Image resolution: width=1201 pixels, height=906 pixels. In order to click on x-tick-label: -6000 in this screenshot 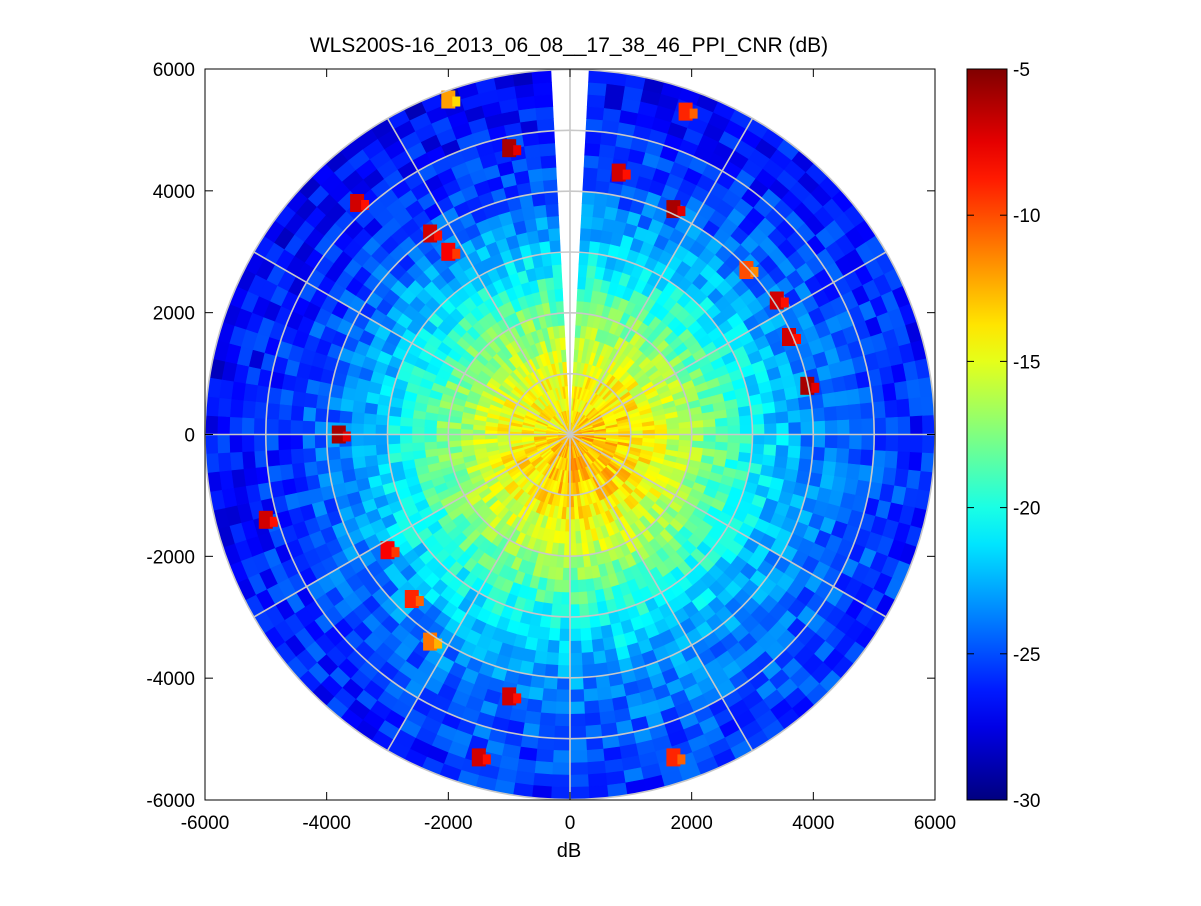, I will do `click(205, 823)`.